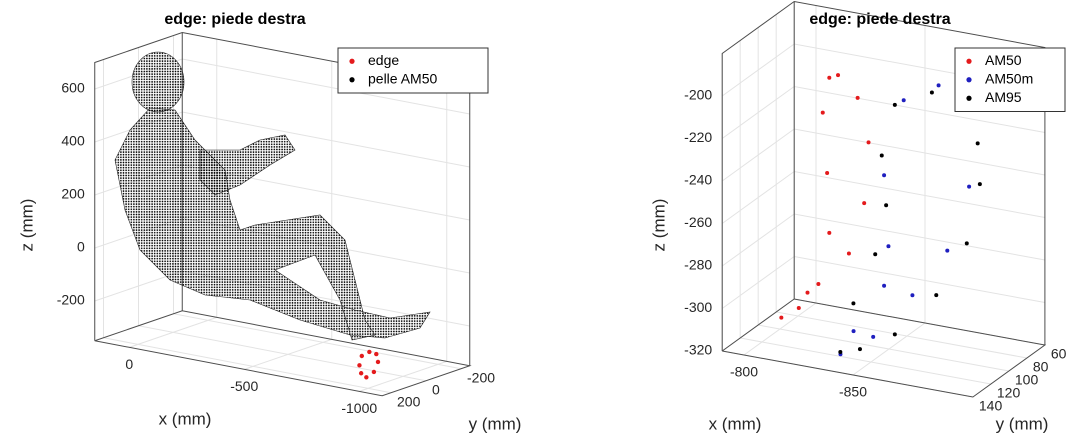 Image resolution: width=1070 pixels, height=440 pixels. Describe the element at coordinates (73, 141) in the screenshot. I see `z-tick-label: 400` at that location.